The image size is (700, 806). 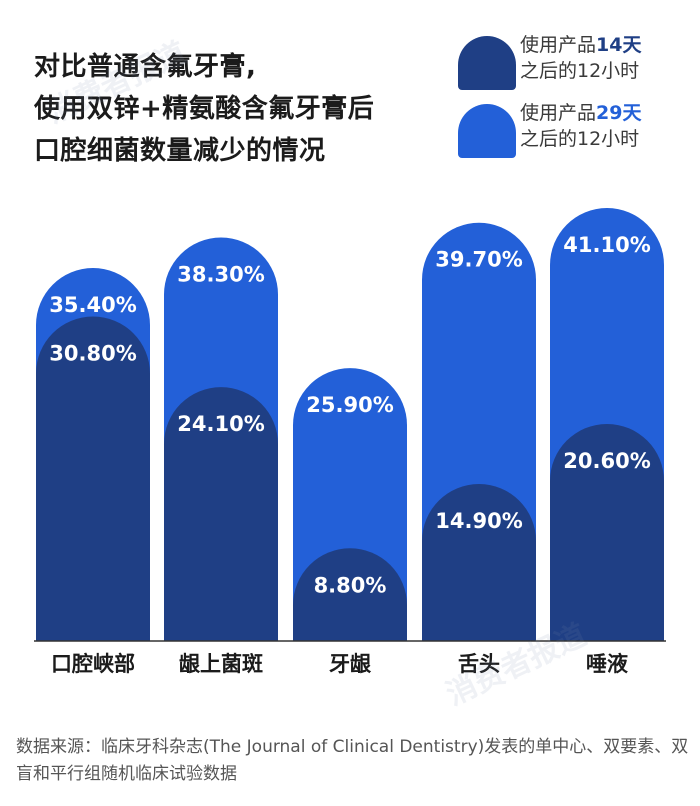 I want to click on data-label-14days-1: 30.80%, so click(x=92, y=354).